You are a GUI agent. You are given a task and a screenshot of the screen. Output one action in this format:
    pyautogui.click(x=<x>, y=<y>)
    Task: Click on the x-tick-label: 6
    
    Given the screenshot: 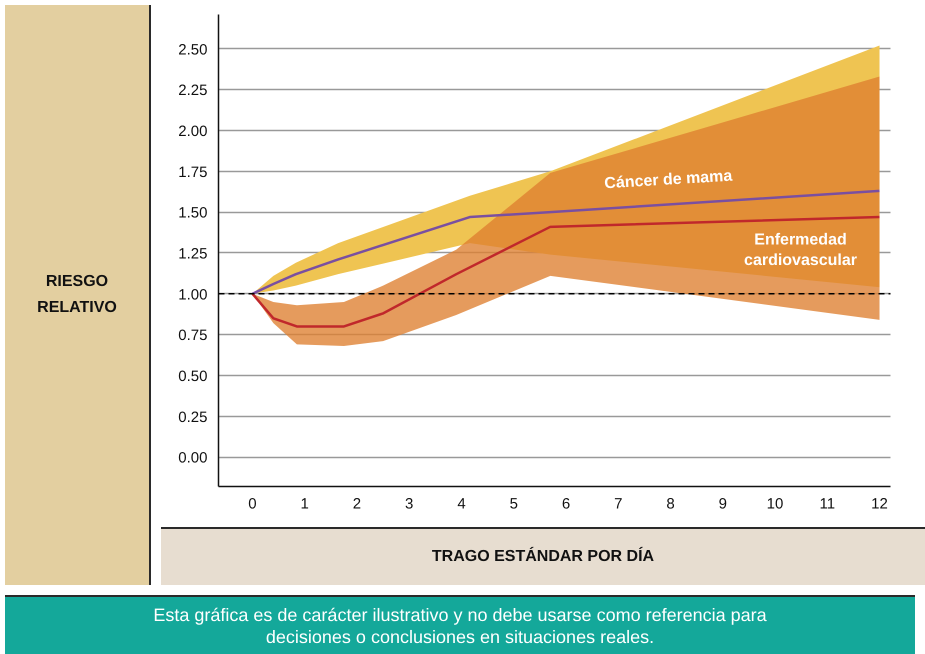 What is the action you would take?
    pyautogui.click(x=566, y=504)
    